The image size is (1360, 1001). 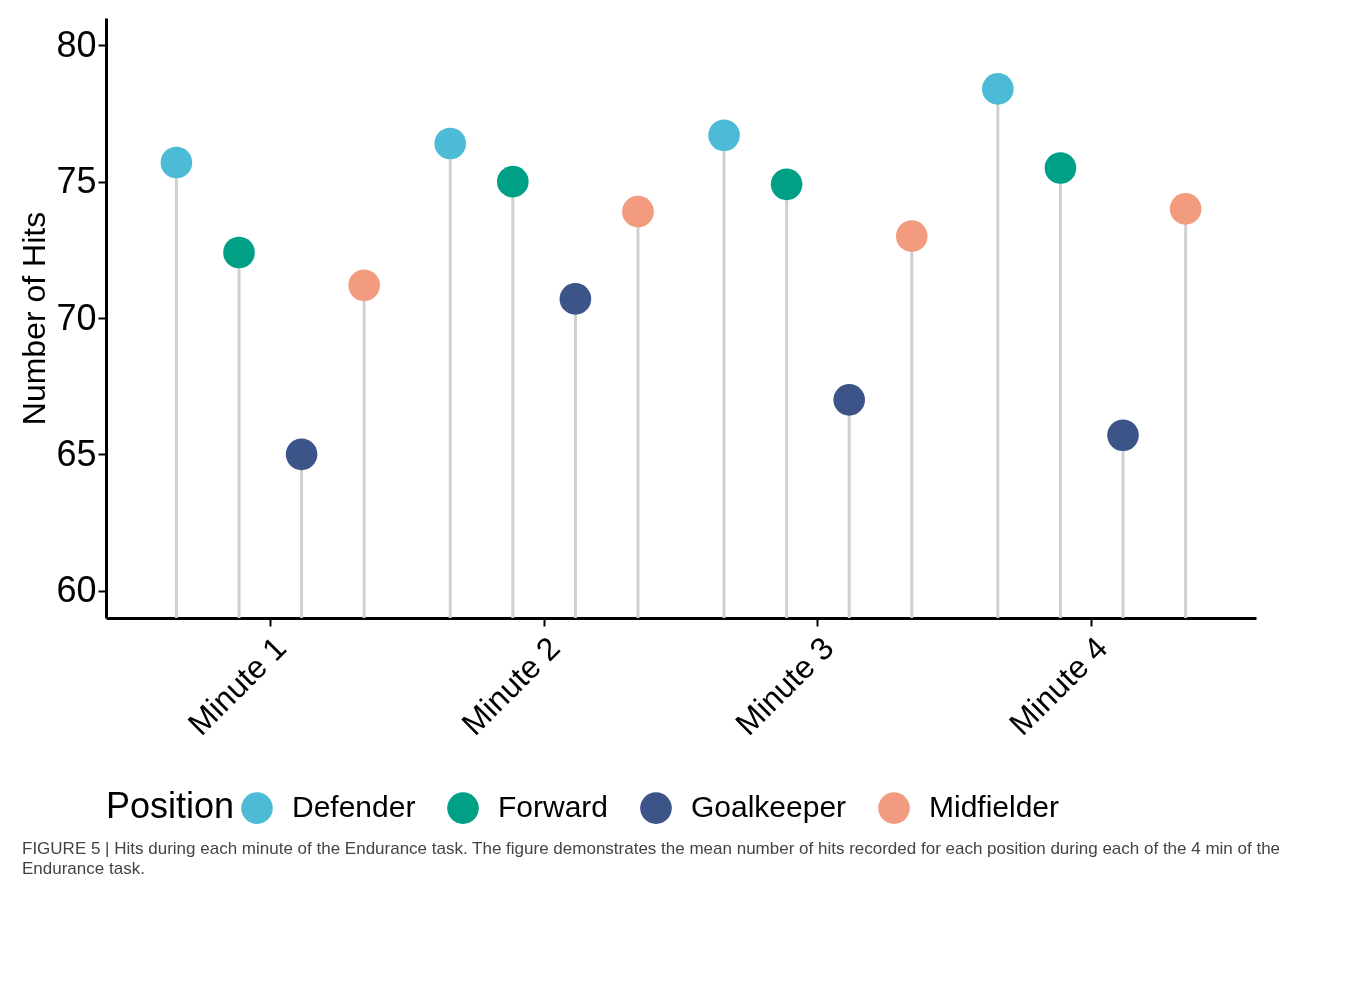 What do you see at coordinates (76, 317) in the screenshot?
I see `y-tick-label: 70` at bounding box center [76, 317].